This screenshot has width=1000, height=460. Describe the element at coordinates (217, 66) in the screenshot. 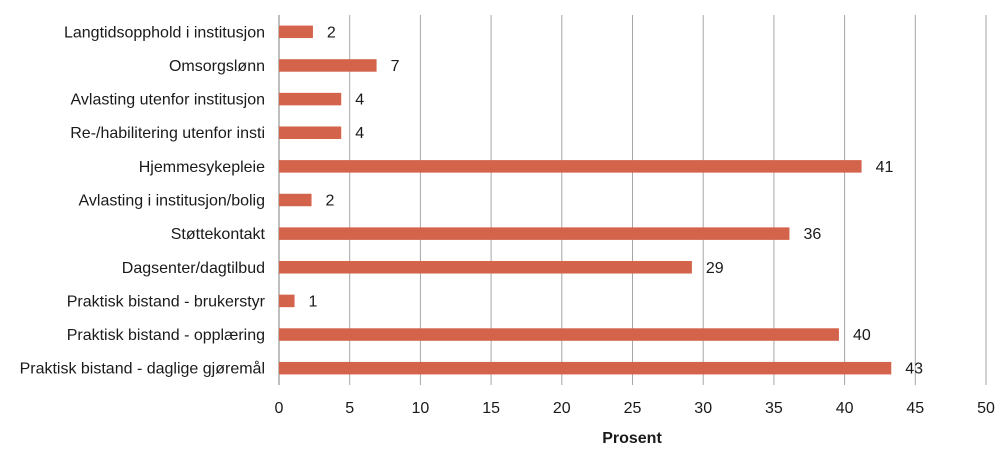

I see `category-label: Omsorgslønn` at that location.